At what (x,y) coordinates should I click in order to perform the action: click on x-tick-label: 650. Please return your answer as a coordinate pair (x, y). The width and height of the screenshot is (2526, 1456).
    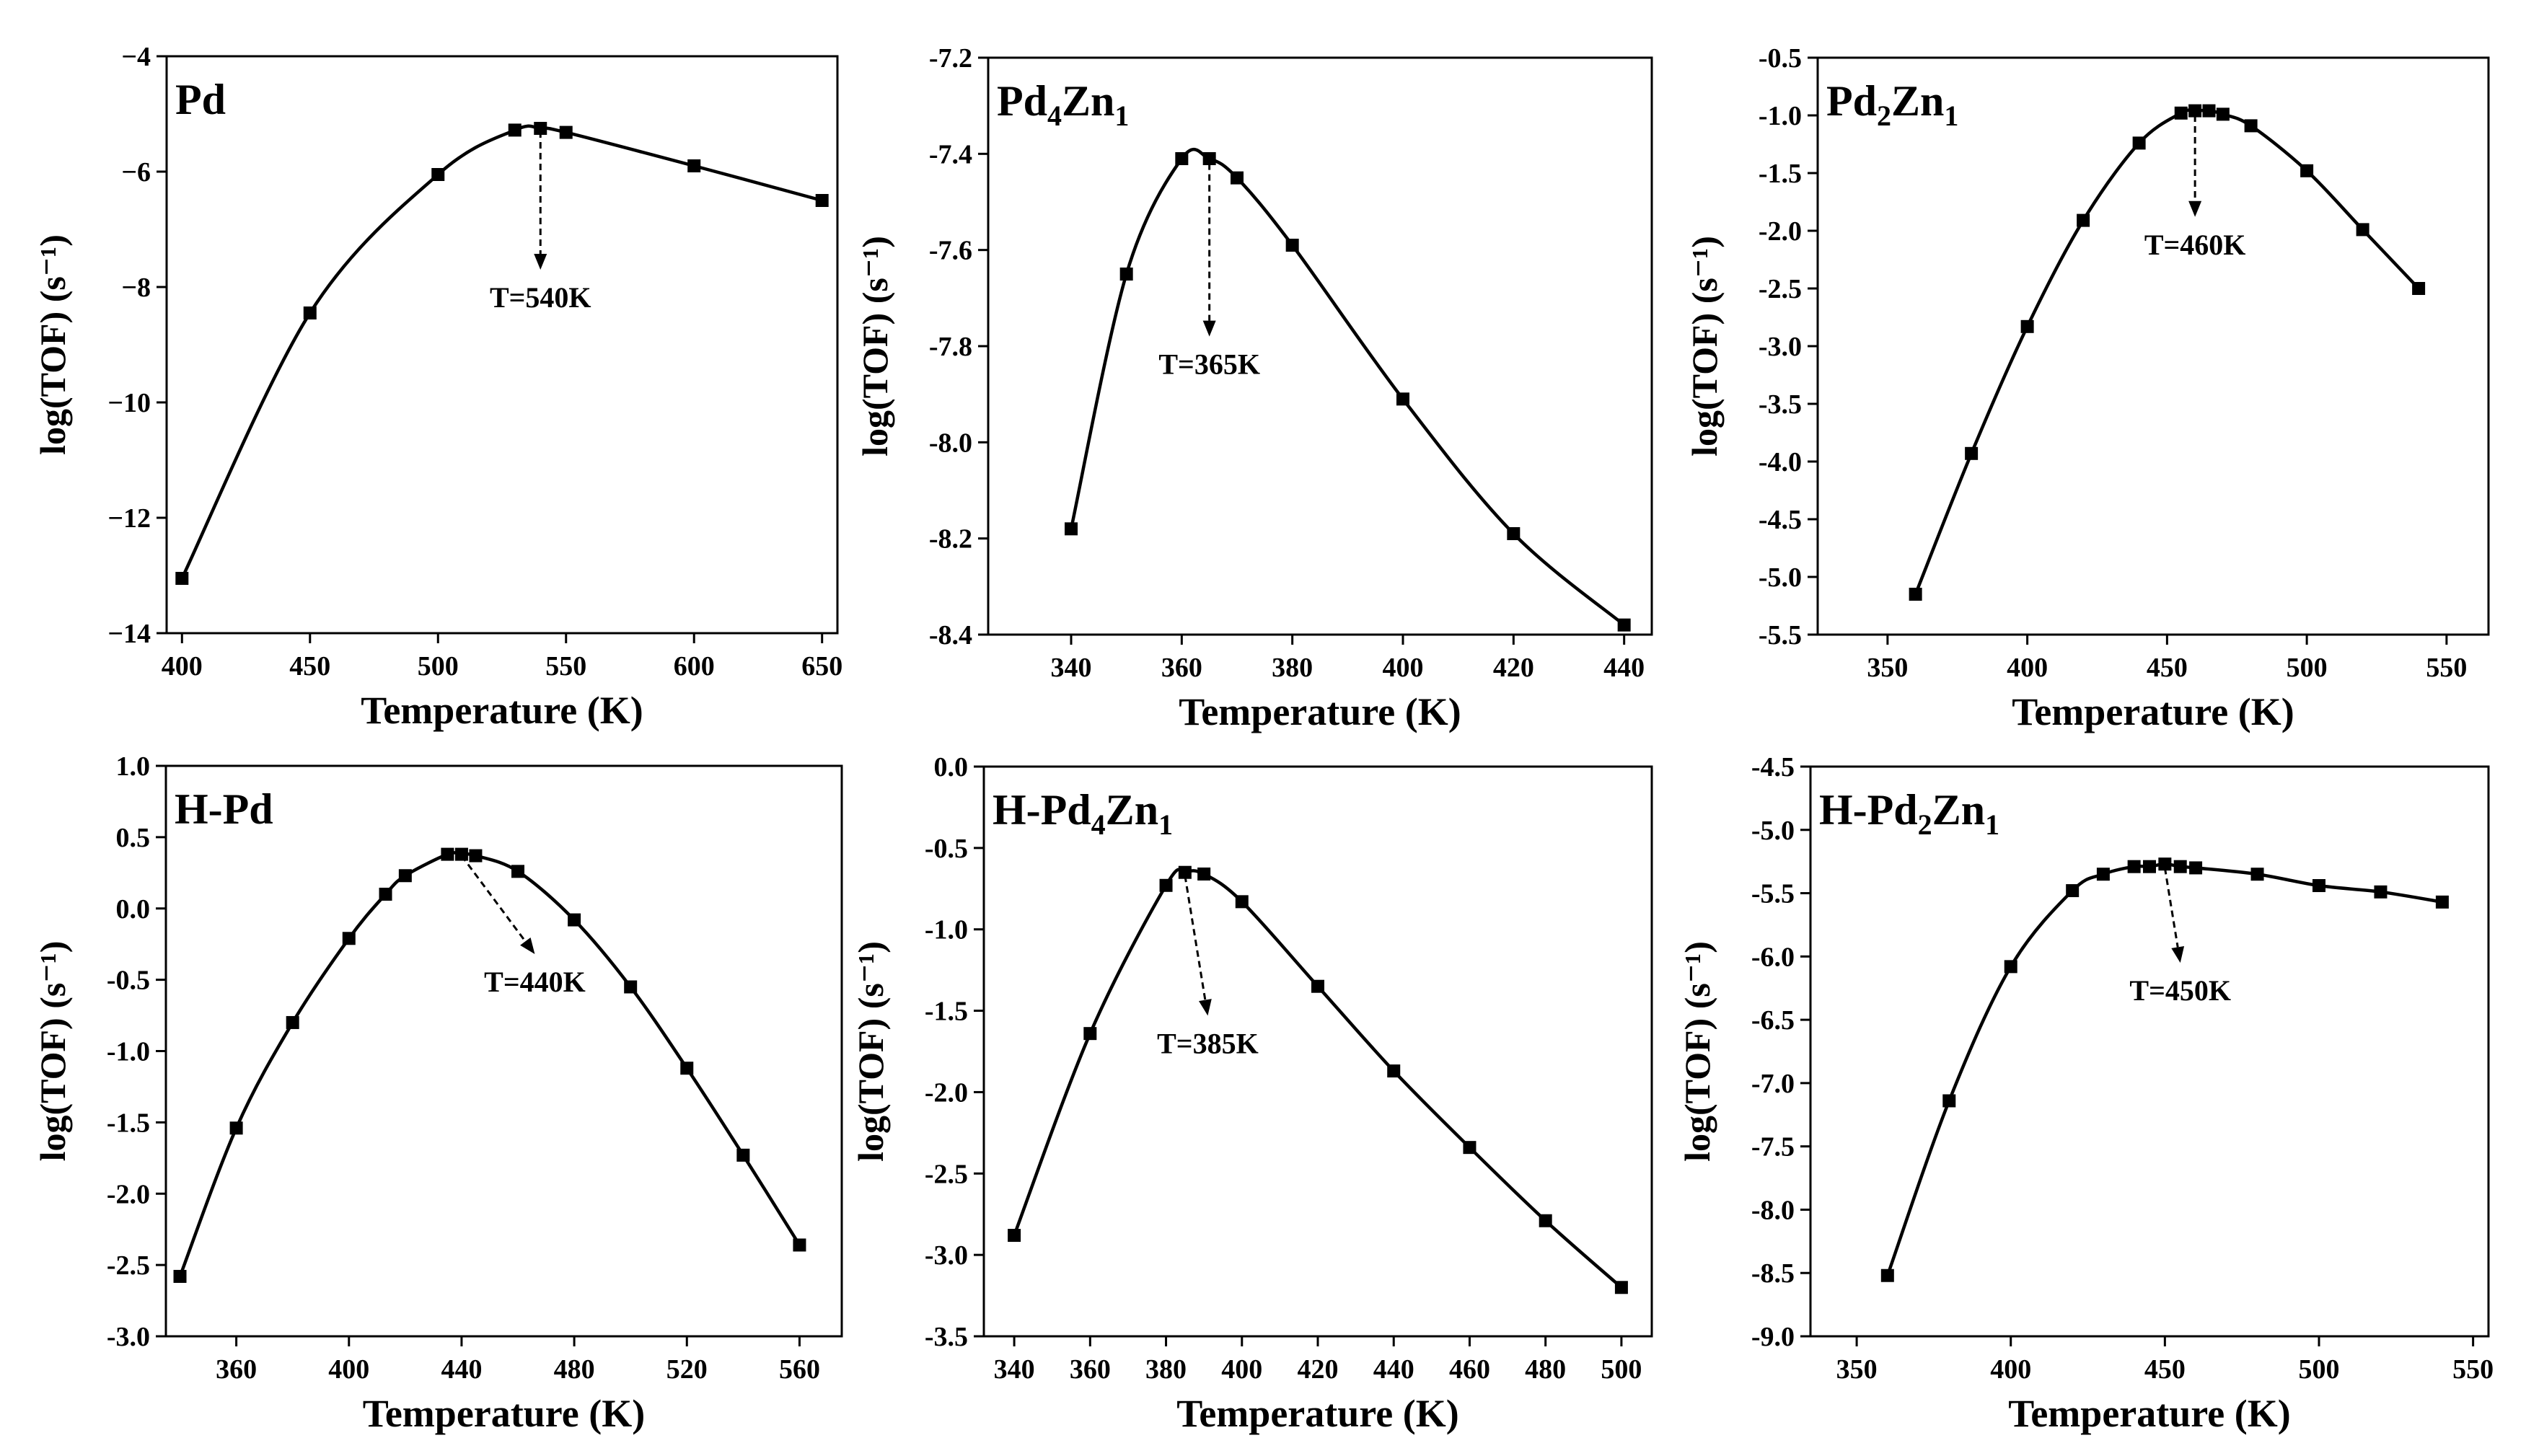
    Looking at the image, I should click on (821, 666).